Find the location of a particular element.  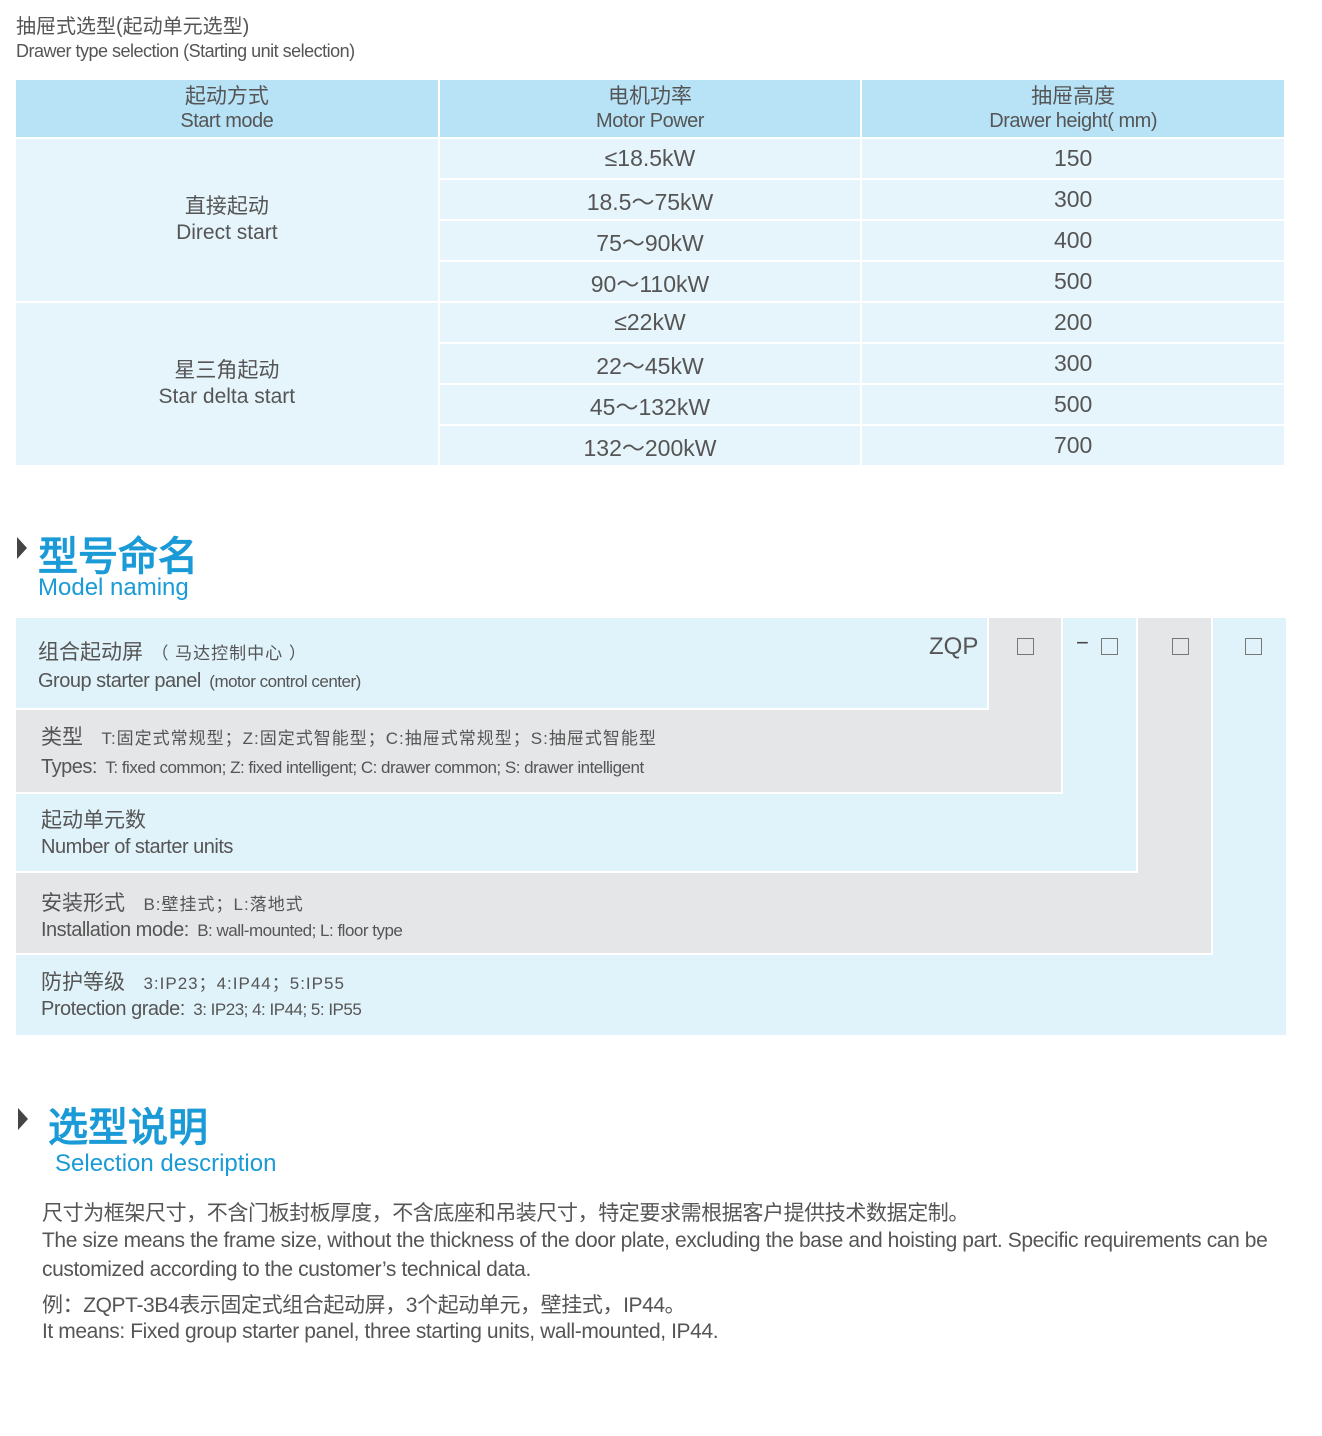

start-mode-cell: 星三角起动 Star delta start is located at coordinates (228, 384).